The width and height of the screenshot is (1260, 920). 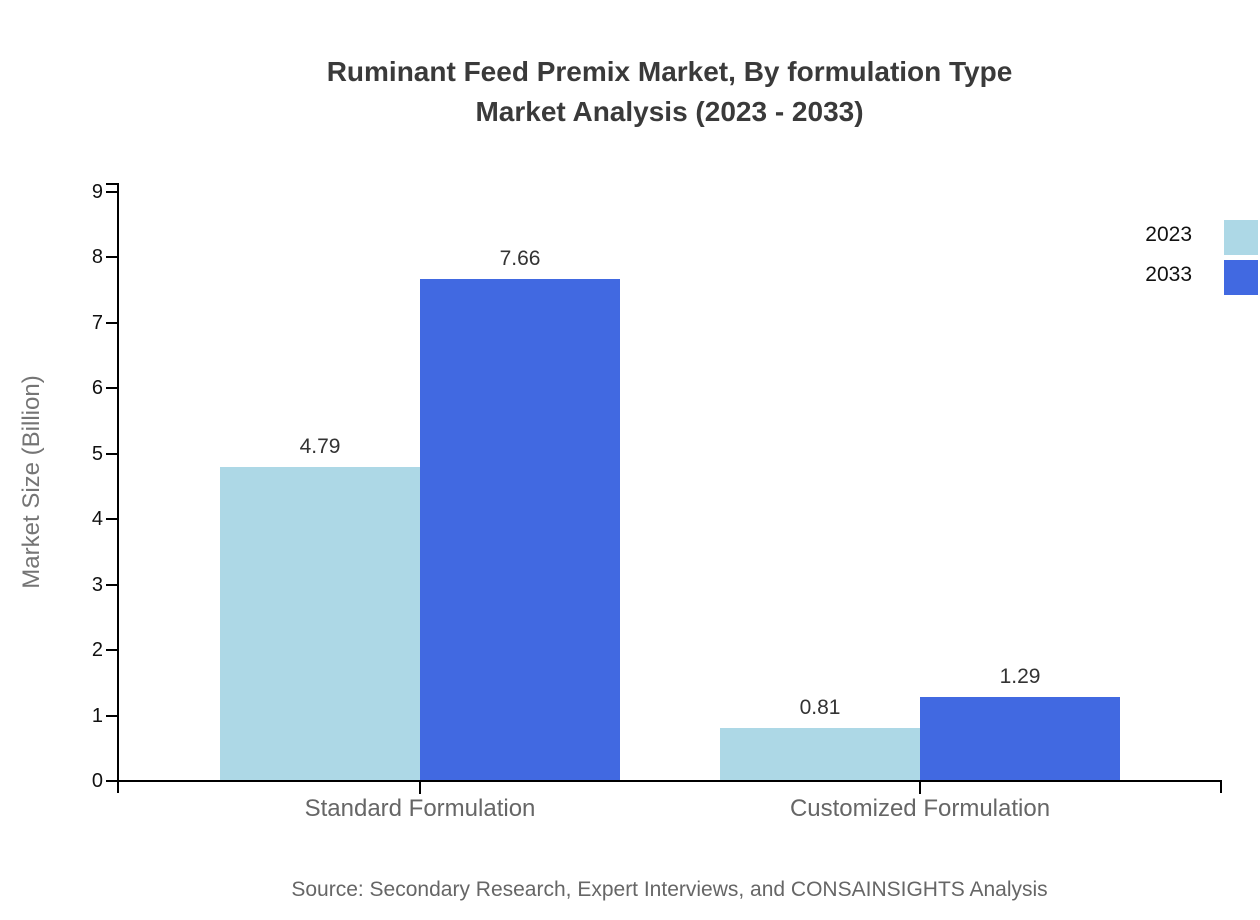 What do you see at coordinates (320, 624) in the screenshot?
I see `bar-2023-standard-formulation` at bounding box center [320, 624].